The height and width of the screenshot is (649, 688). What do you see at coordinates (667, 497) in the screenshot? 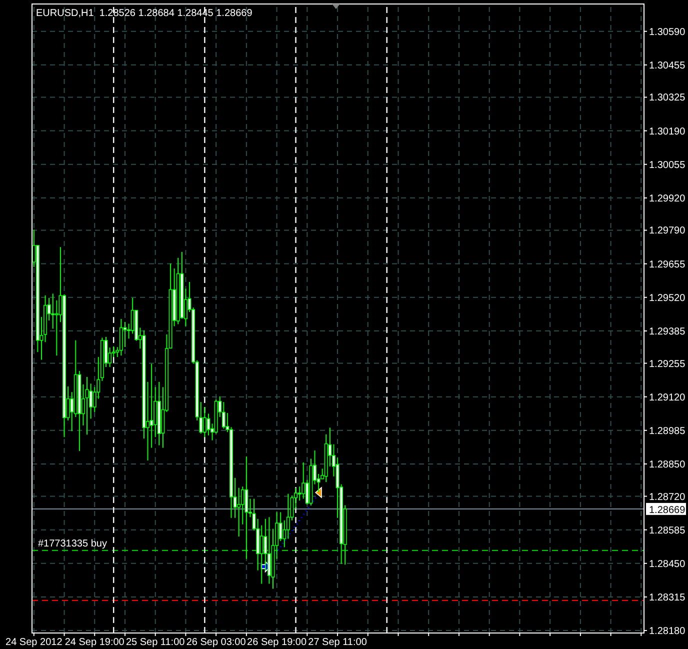
I see `y-tick-label: 1.28720` at bounding box center [667, 497].